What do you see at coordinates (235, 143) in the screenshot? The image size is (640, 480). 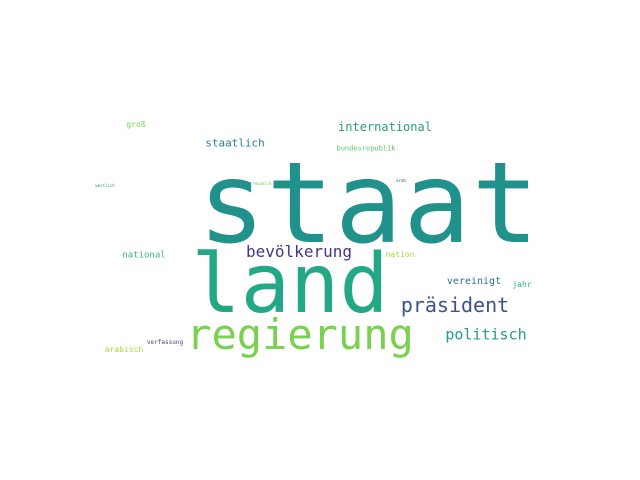 I see `word-staatlich: staatlich` at bounding box center [235, 143].